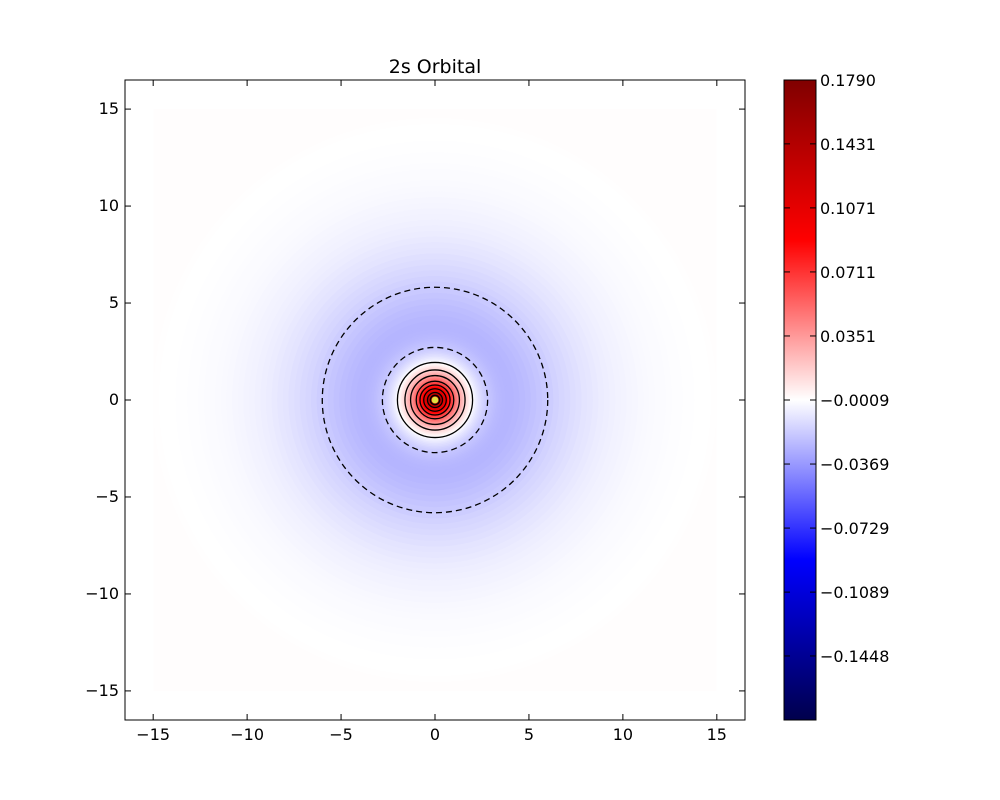  I want to click on x-tick-label: 15, so click(717, 734).